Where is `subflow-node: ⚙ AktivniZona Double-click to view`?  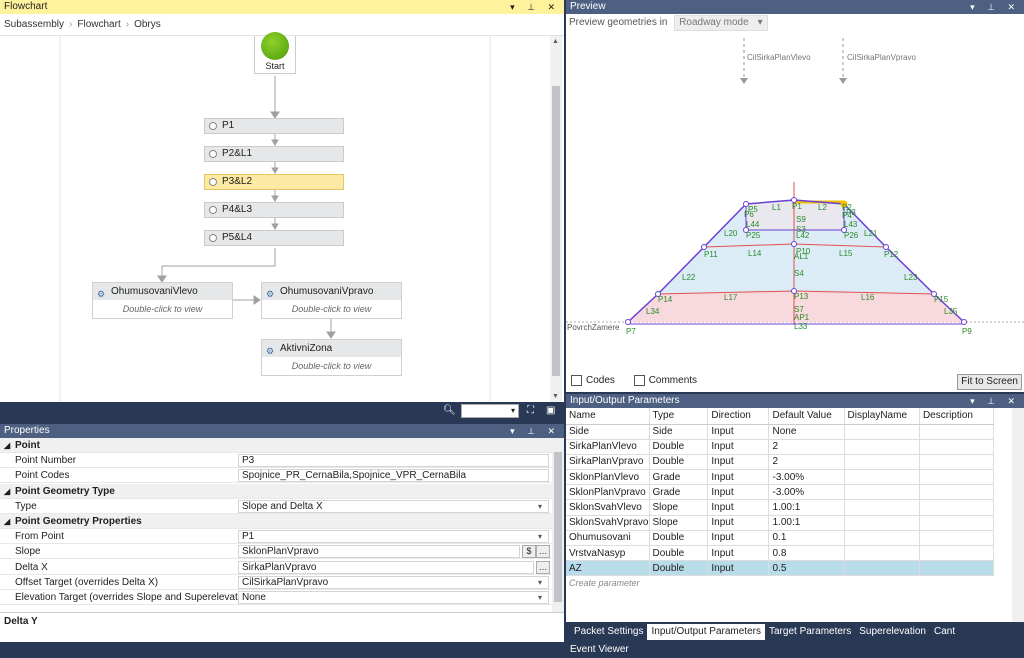
subflow-node: ⚙ AktivniZona Double-click to view is located at coordinates (331, 357).